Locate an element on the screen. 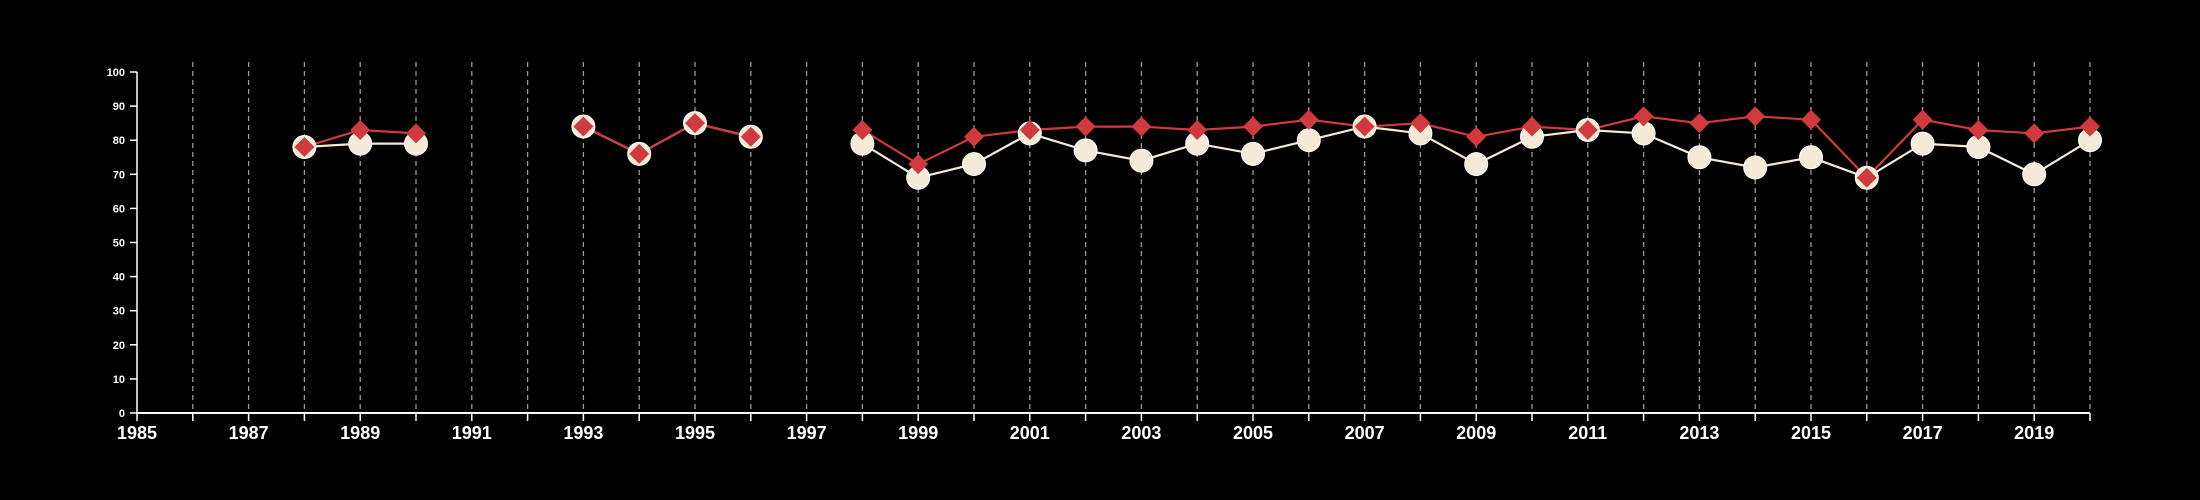  x-tick-label: 2019 is located at coordinates (2034, 433).